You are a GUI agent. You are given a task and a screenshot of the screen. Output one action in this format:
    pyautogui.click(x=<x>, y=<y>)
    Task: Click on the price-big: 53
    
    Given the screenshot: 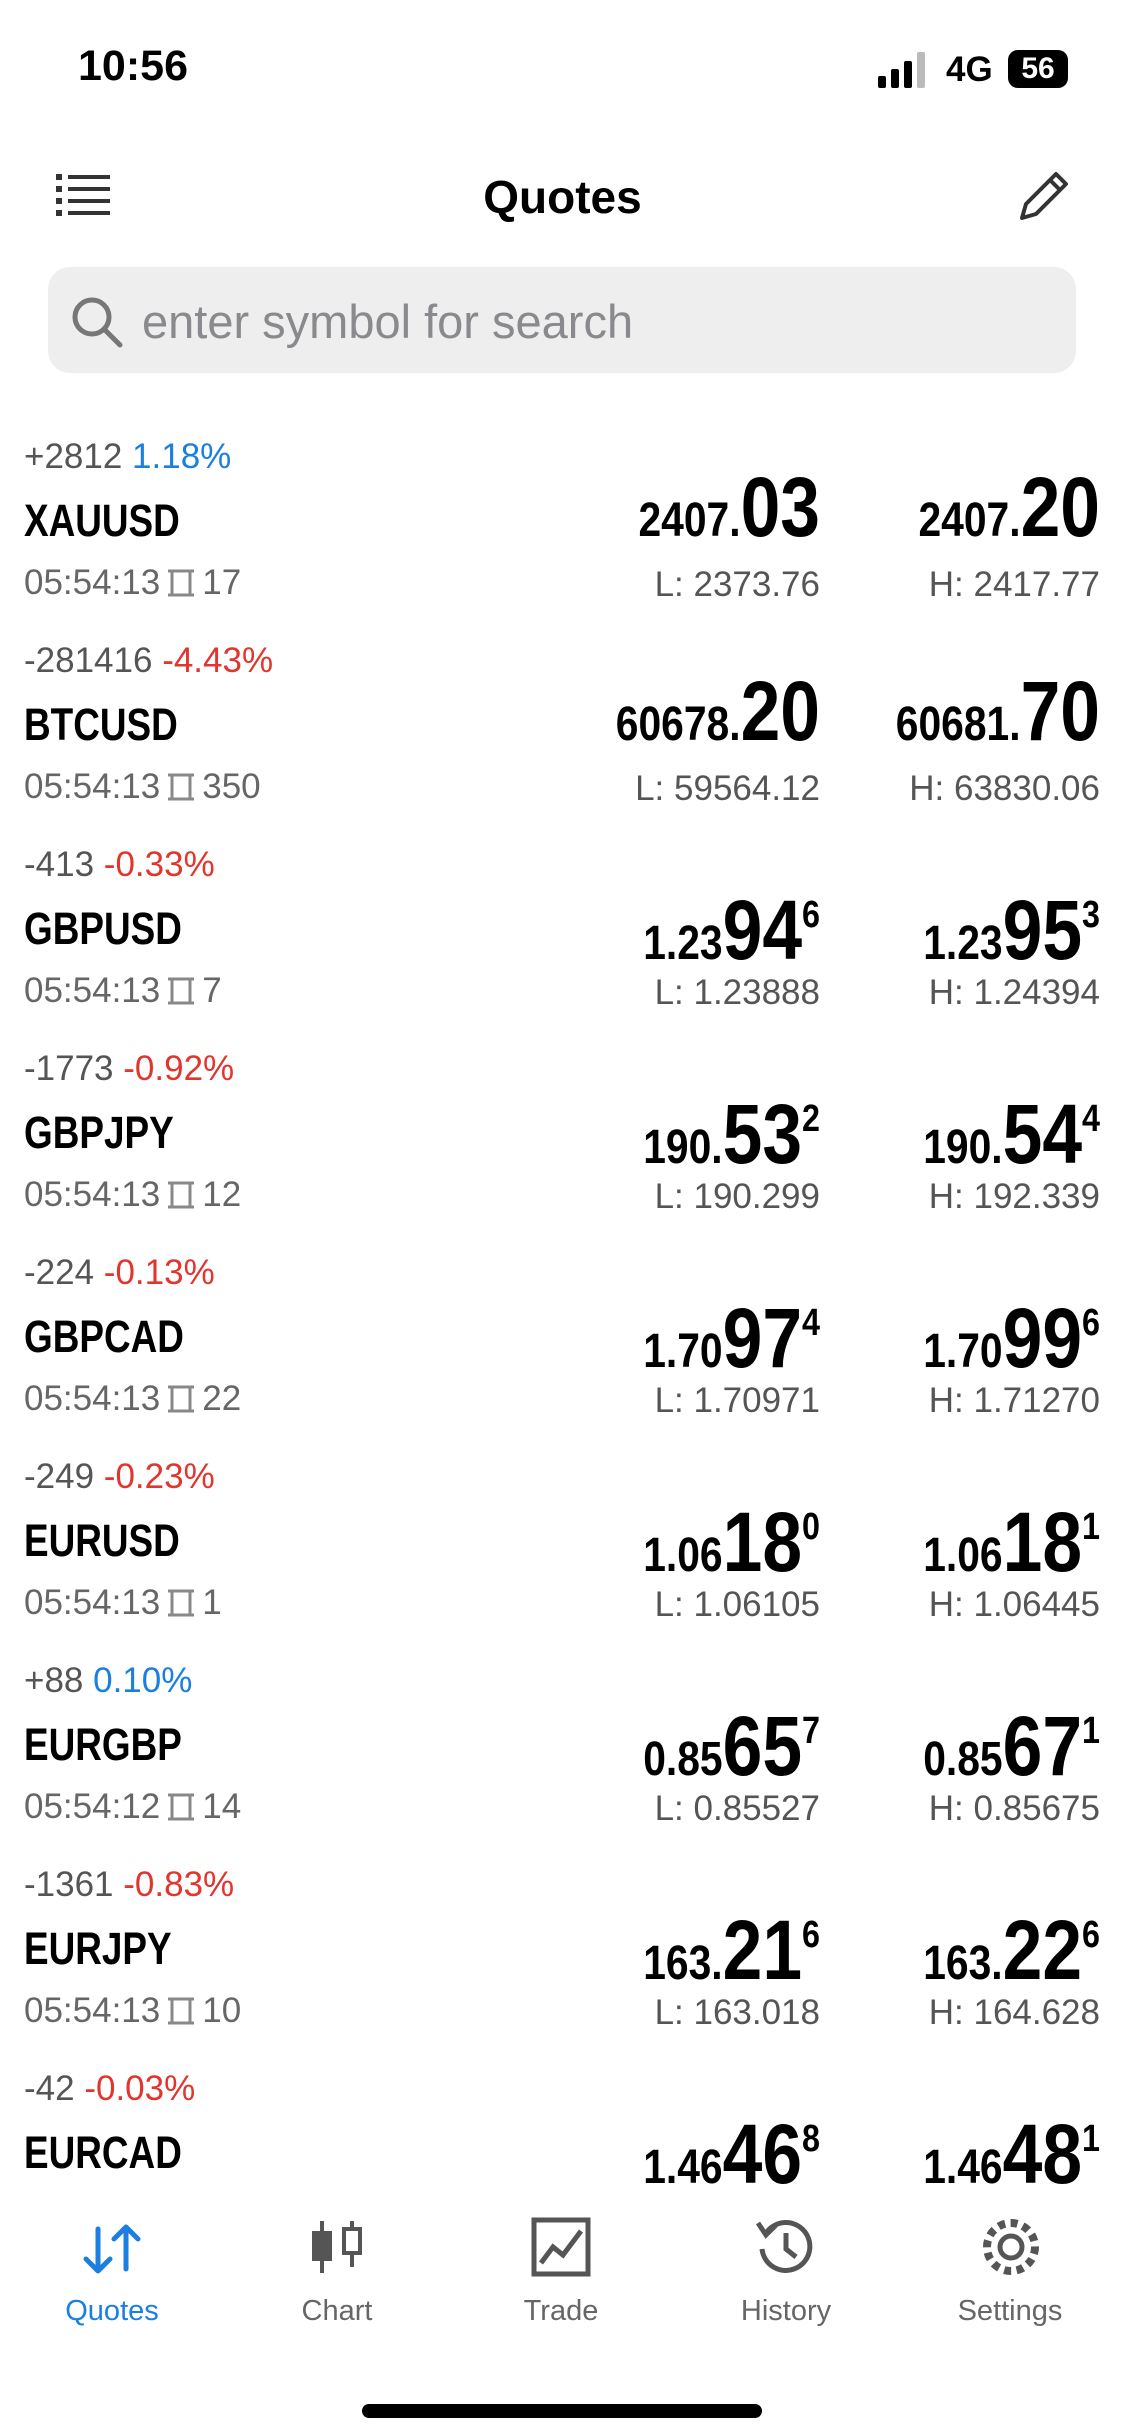 What is the action you would take?
    pyautogui.click(x=762, y=1134)
    